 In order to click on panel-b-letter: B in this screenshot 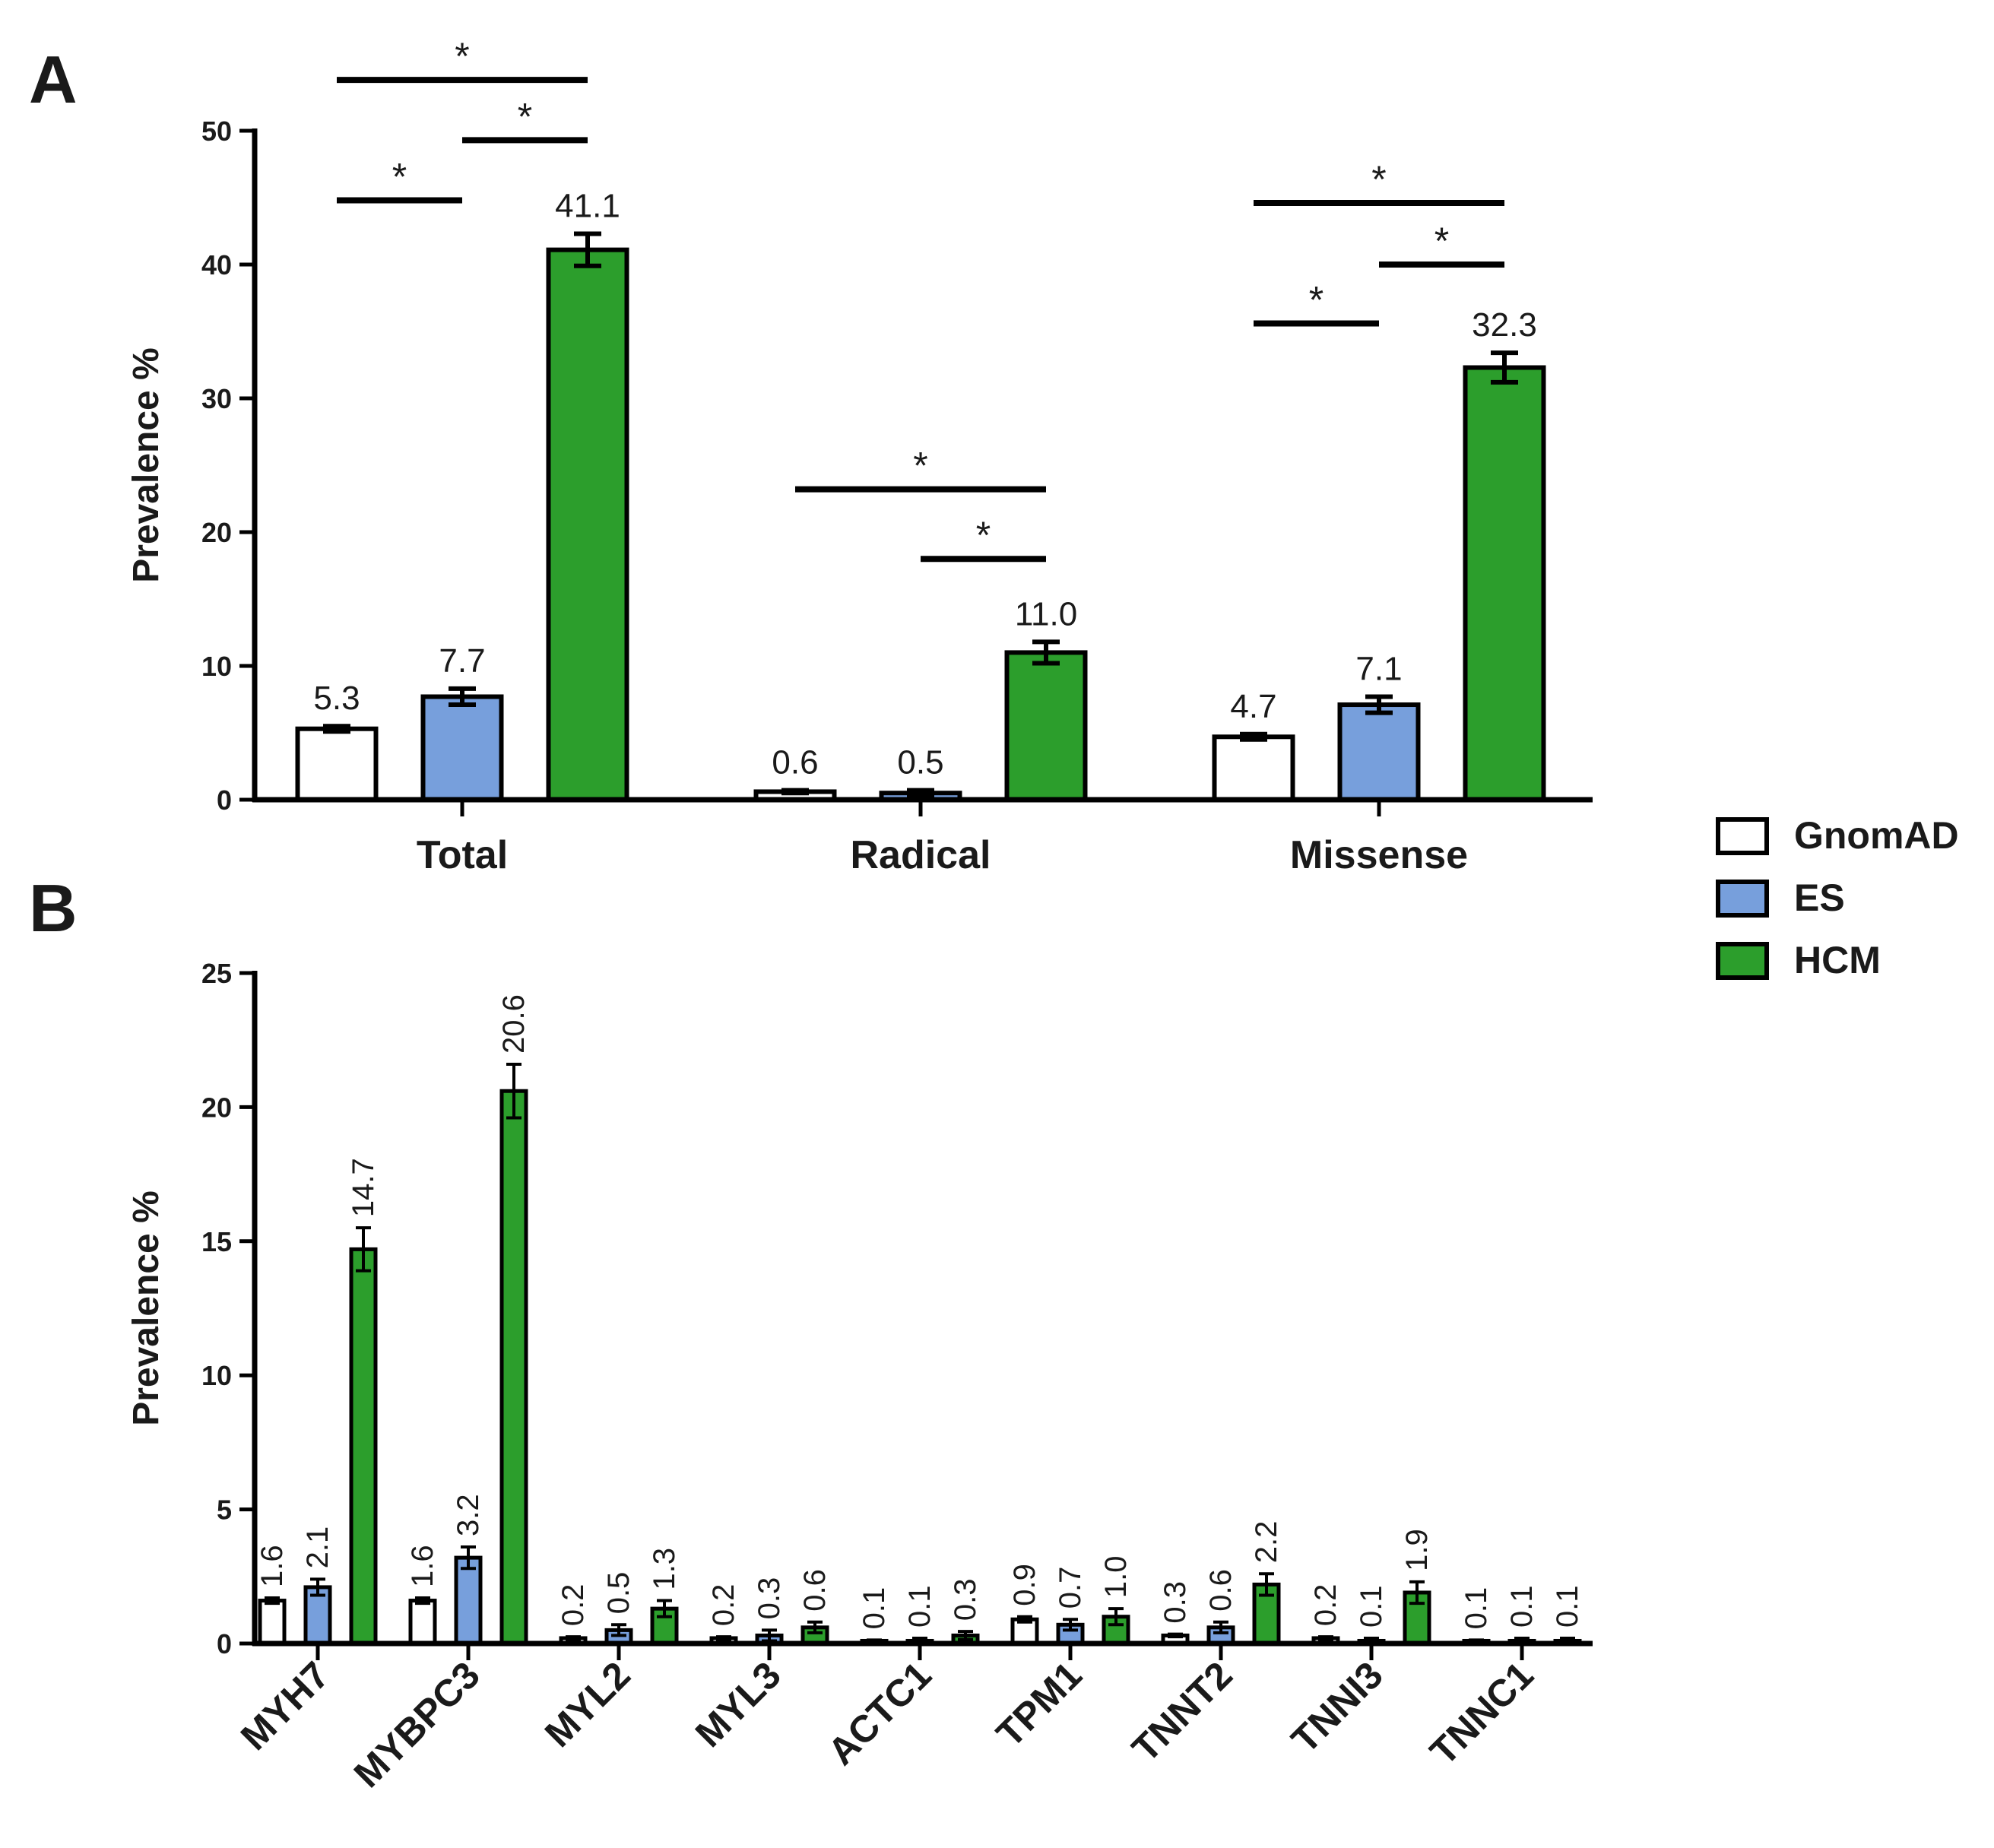, I will do `click(54, 908)`.